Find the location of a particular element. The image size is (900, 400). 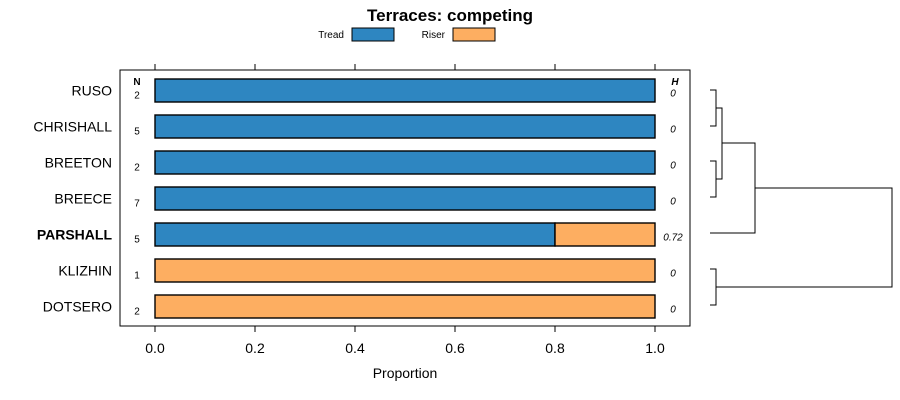

n-value: 7 is located at coordinates (137, 204).